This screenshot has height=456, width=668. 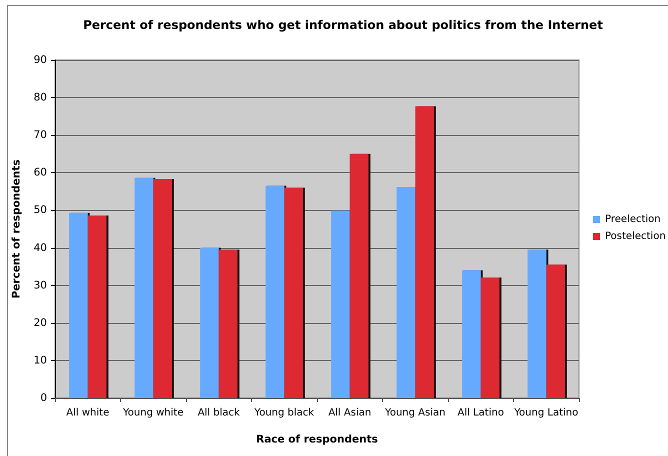 What do you see at coordinates (635, 236) in the screenshot?
I see `legend-label: Postelection` at bounding box center [635, 236].